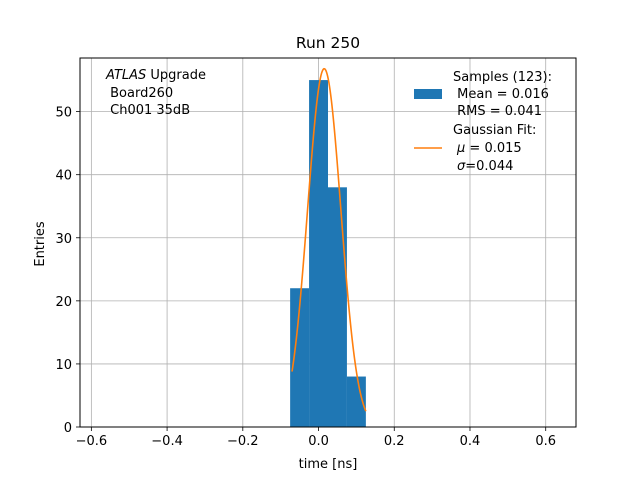  I want to click on annotation-line-1: ATLAS Upgrade, so click(155, 75).